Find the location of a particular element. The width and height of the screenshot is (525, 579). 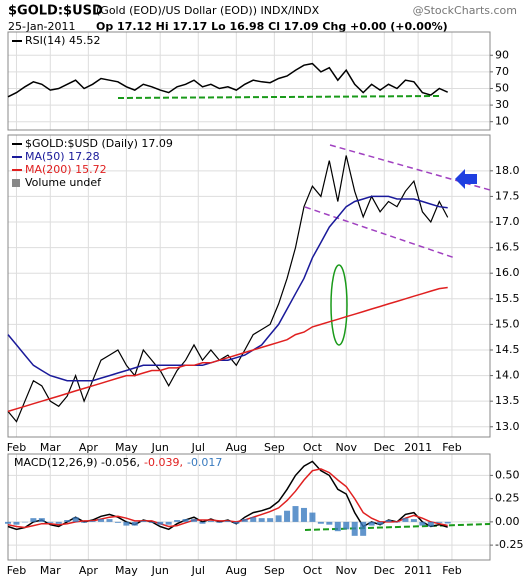

y-tick-label: 15.0 is located at coordinates (507, 323).